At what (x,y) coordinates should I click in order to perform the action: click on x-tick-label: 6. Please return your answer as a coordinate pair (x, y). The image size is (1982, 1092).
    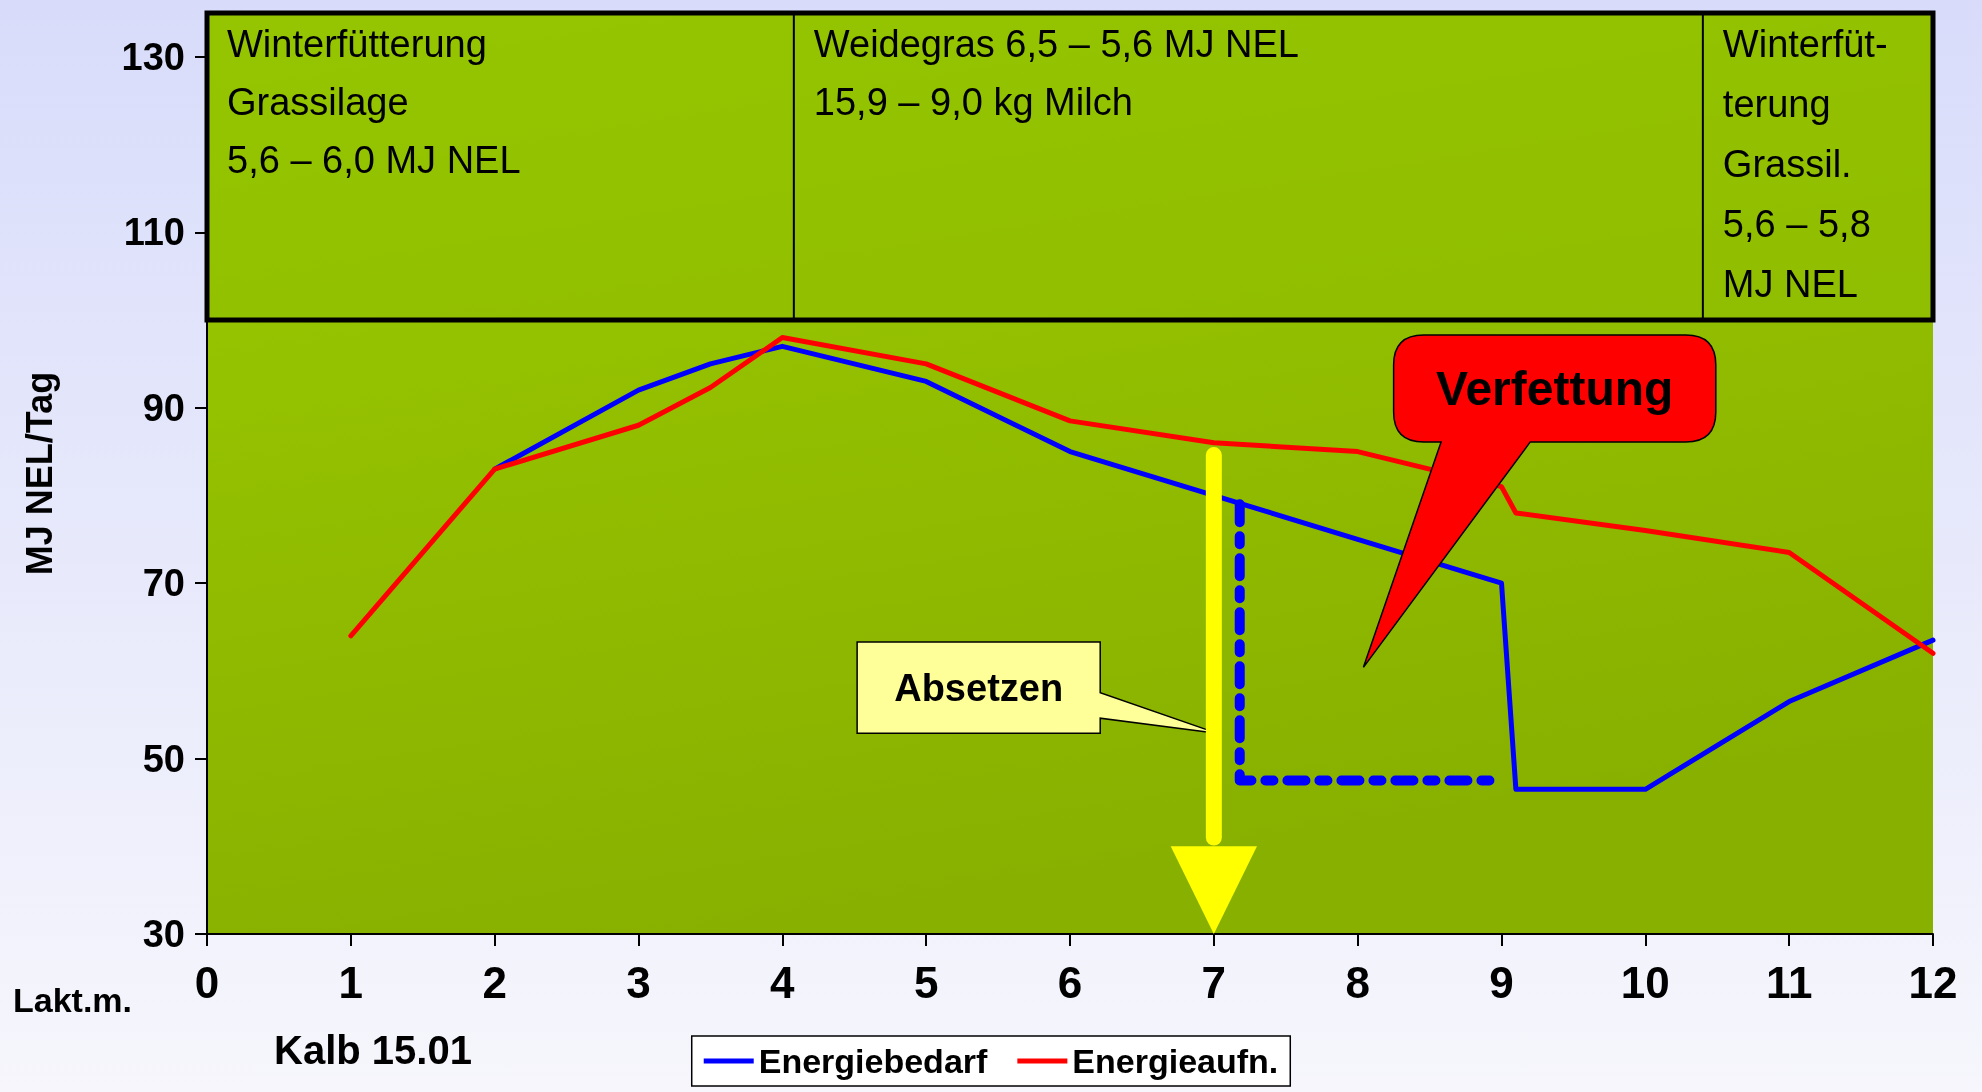
    Looking at the image, I should click on (1070, 982).